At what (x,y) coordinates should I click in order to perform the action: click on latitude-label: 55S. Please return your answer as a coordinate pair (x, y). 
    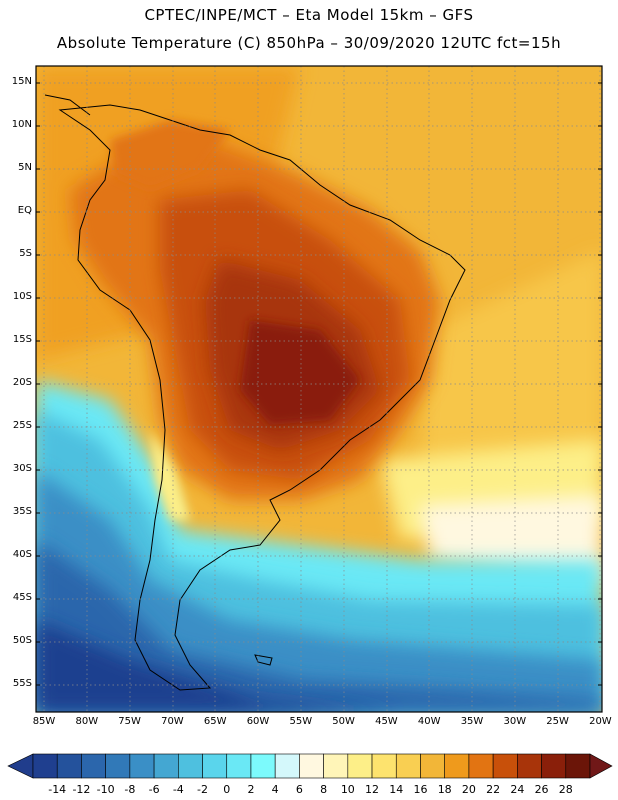
    Looking at the image, I should click on (22, 683).